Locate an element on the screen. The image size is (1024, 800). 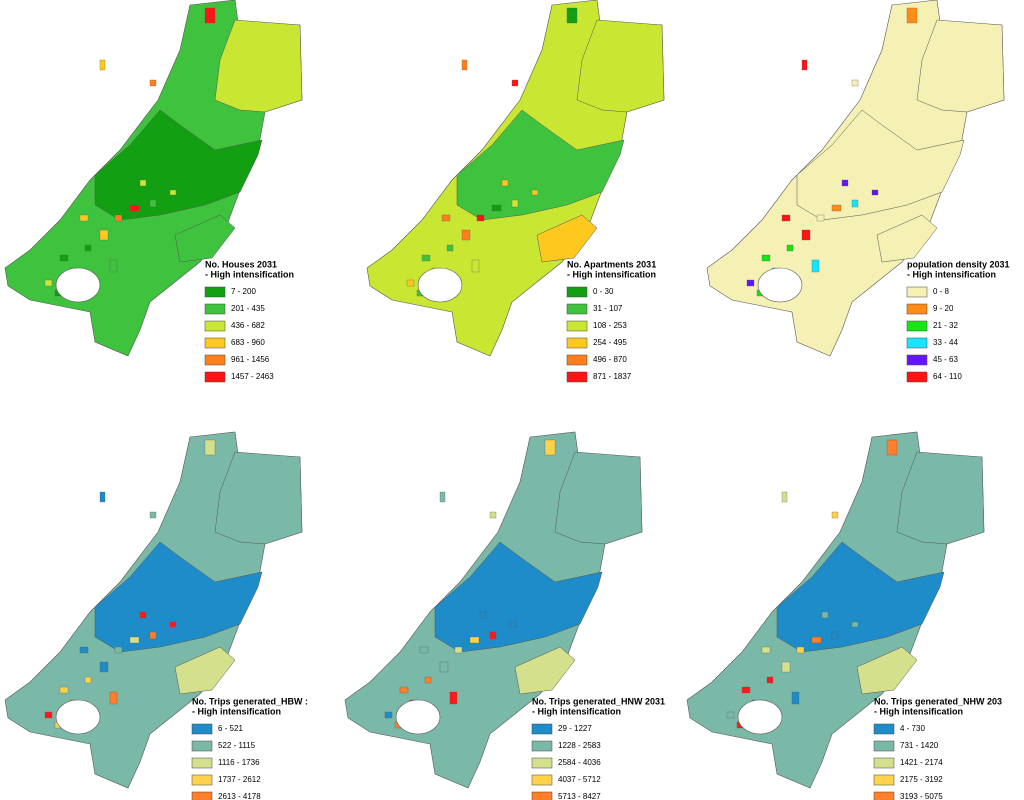
legend-label: 2613 - 4178 is located at coordinates (239, 796).